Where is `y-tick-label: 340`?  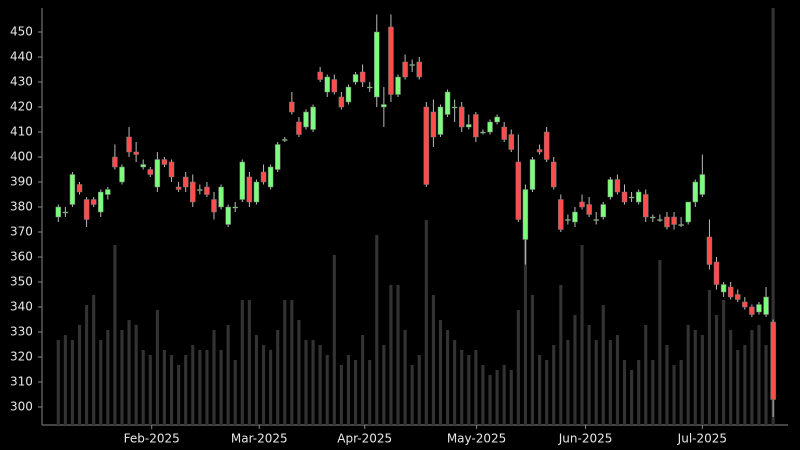
y-tick-label: 340 is located at coordinates (21, 307).